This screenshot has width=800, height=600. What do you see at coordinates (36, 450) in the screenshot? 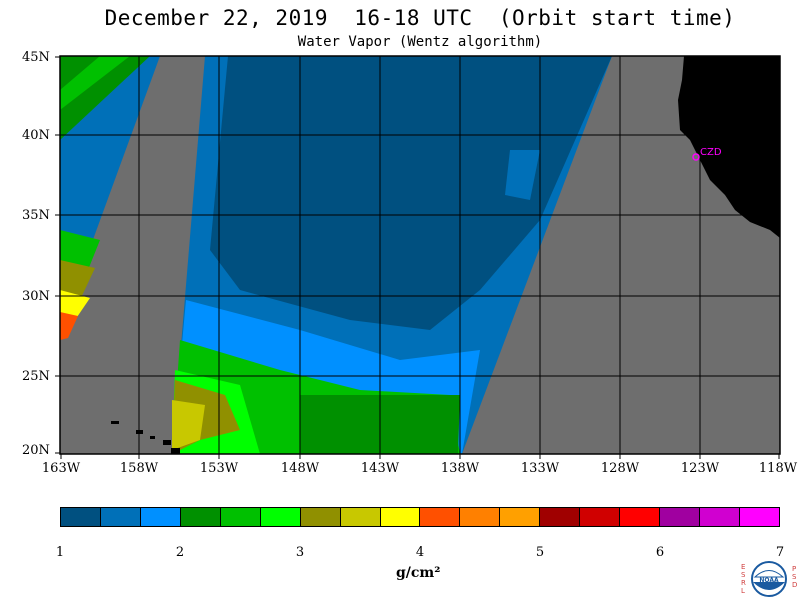
I see `lat-label-20n: 20N` at bounding box center [36, 450].